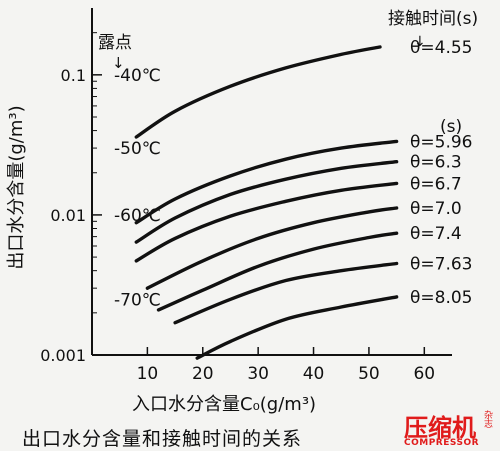 Image resolution: width=500 pixels, height=451 pixels. Describe the element at coordinates (63, 355) in the screenshot. I see `y-tick-label: 0.001` at that location.